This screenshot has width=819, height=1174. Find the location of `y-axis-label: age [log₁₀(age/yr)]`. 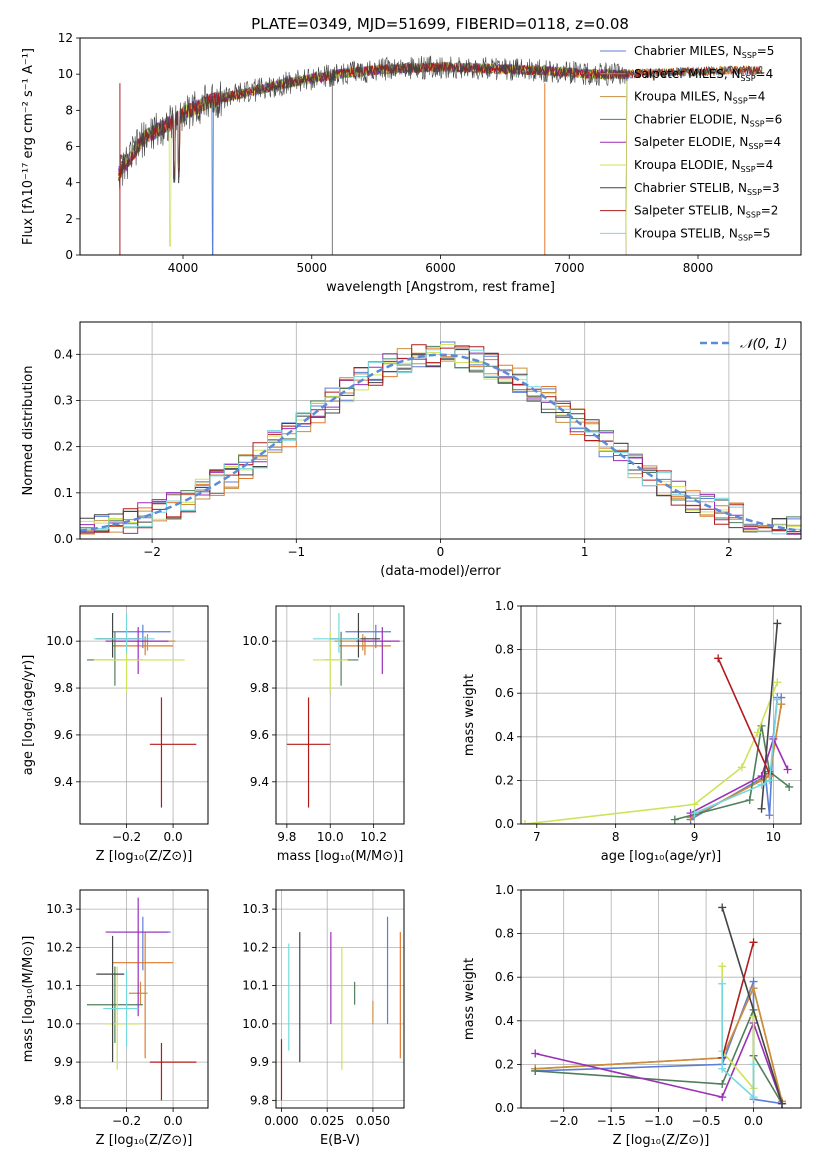

y-axis-label: age [log₁₀(age/yr)] is located at coordinates (28, 715).